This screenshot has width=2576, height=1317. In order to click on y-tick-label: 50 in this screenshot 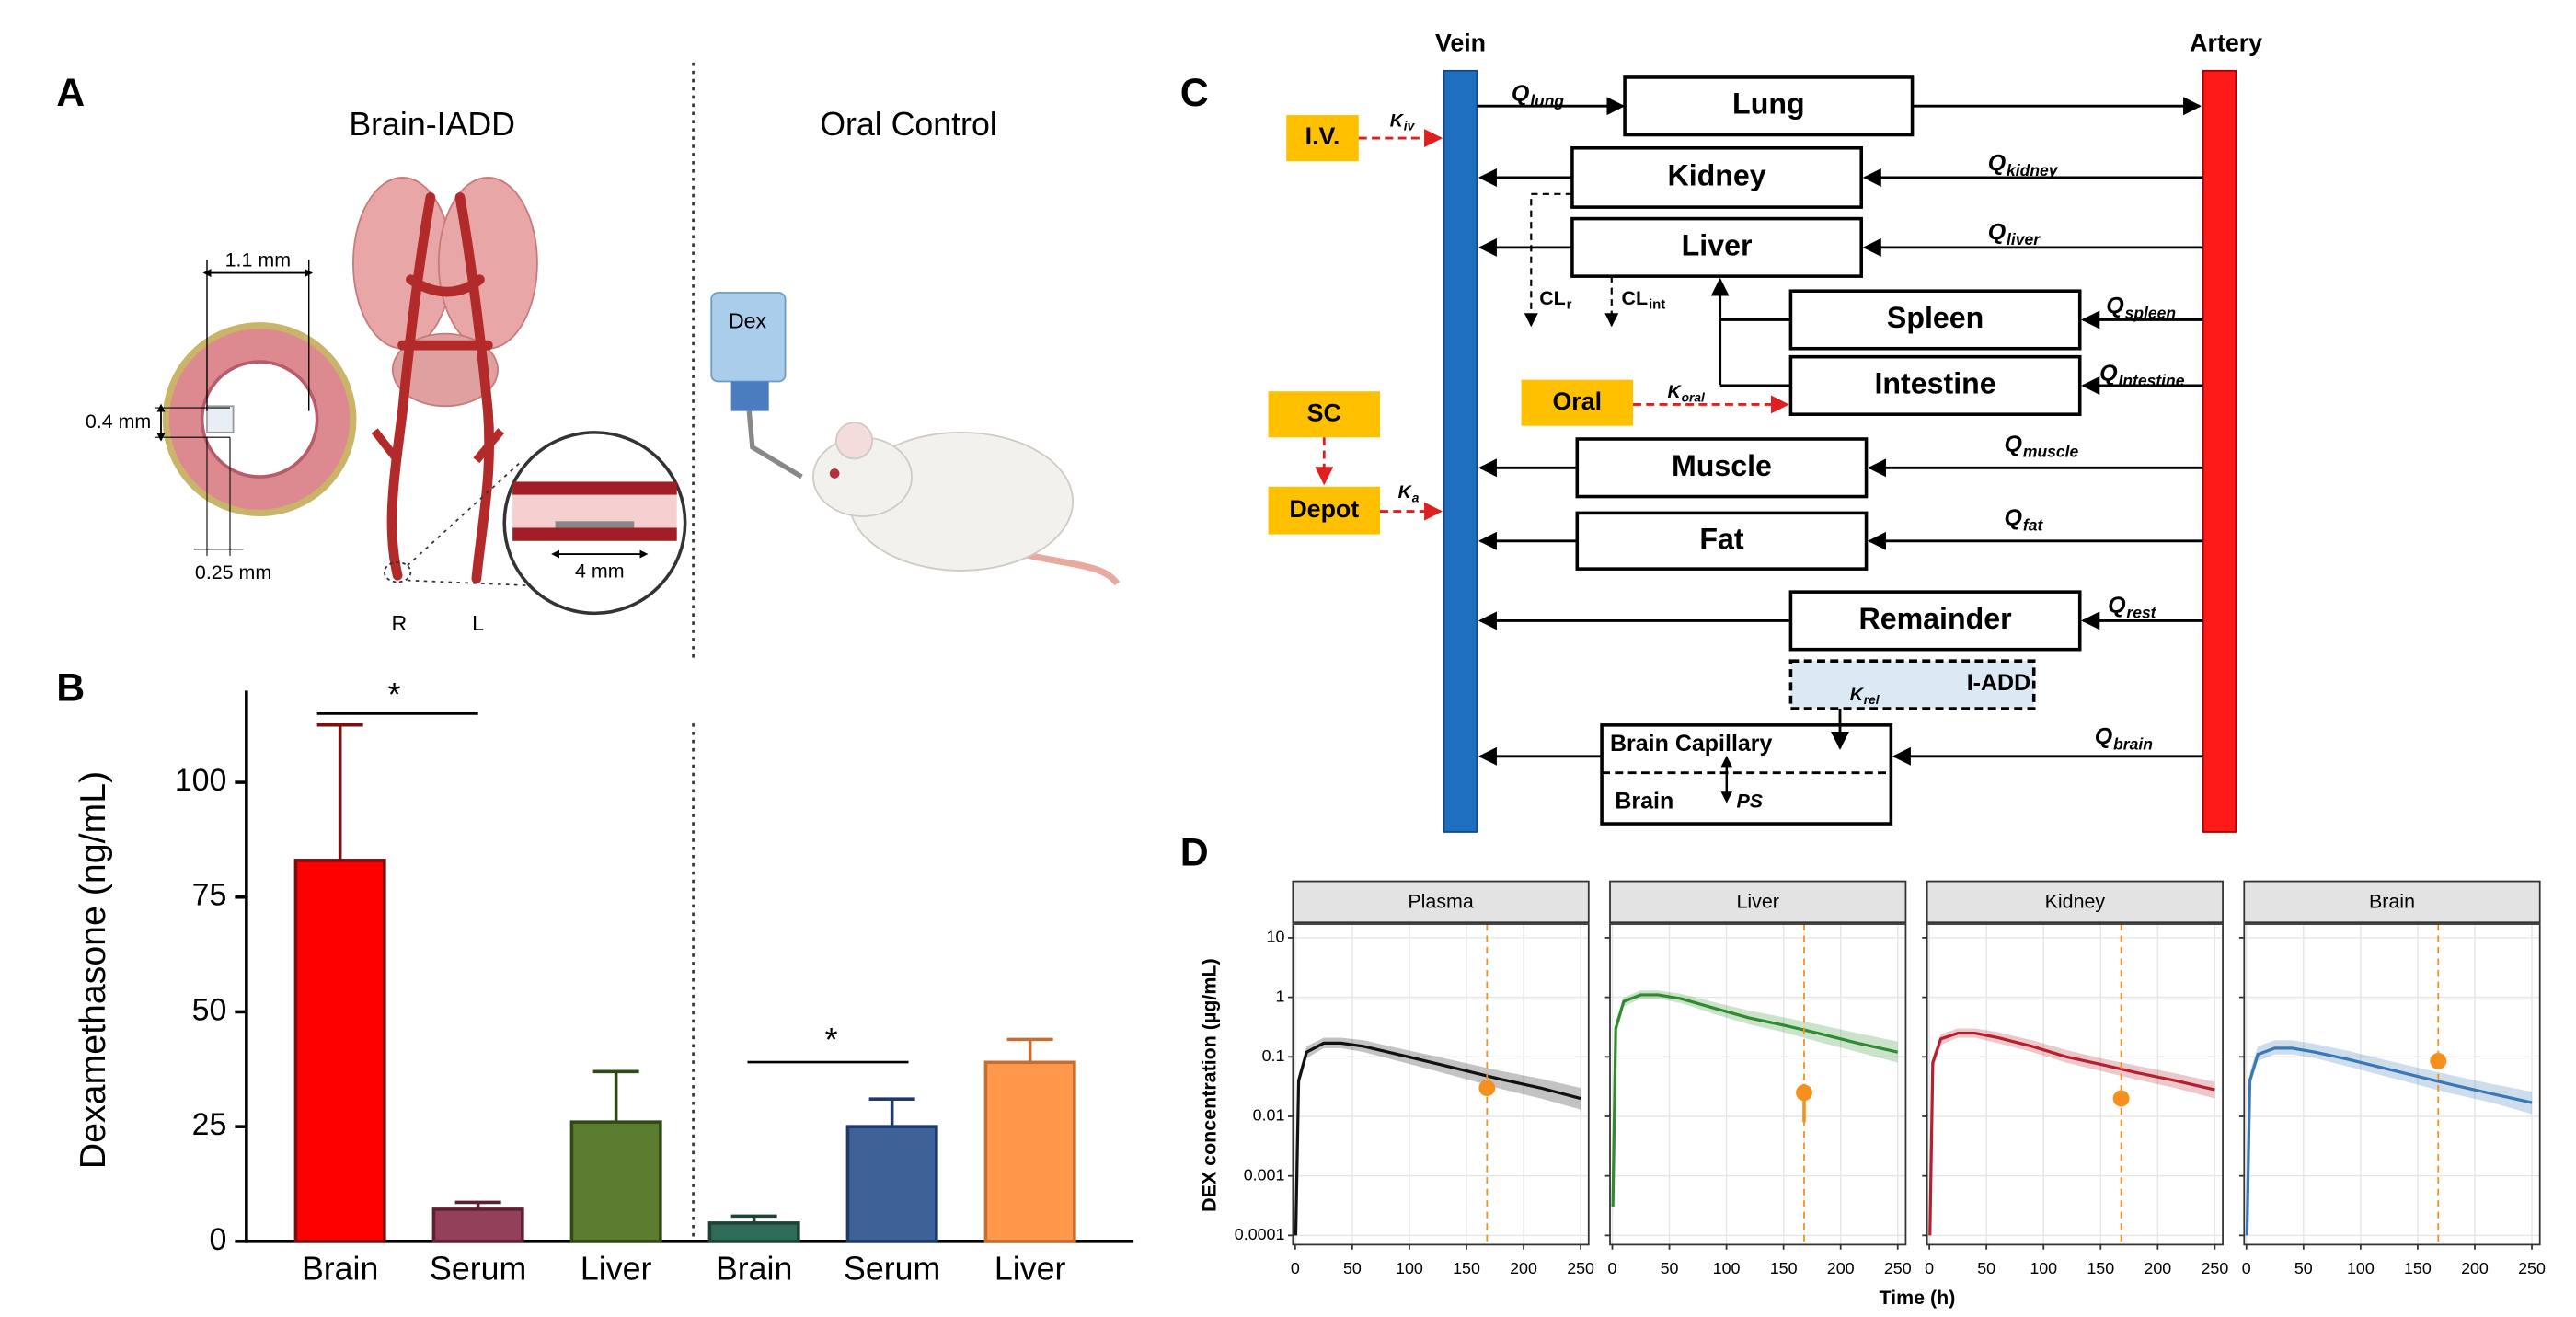, I will do `click(209, 1009)`.